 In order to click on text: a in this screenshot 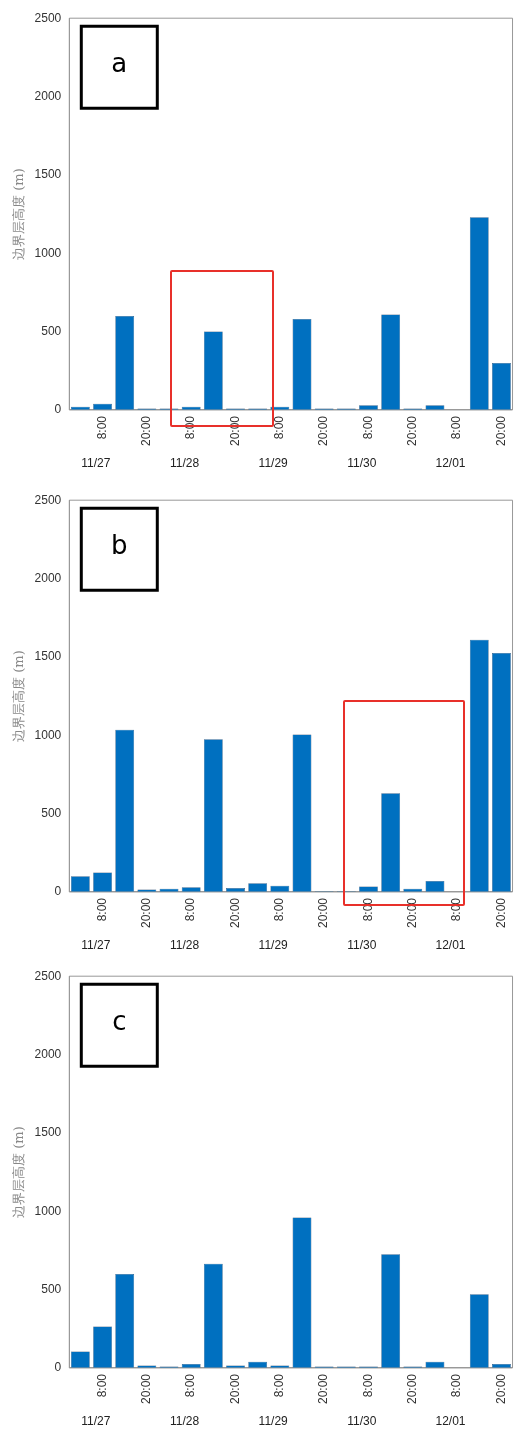, I will do `click(119, 62)`.